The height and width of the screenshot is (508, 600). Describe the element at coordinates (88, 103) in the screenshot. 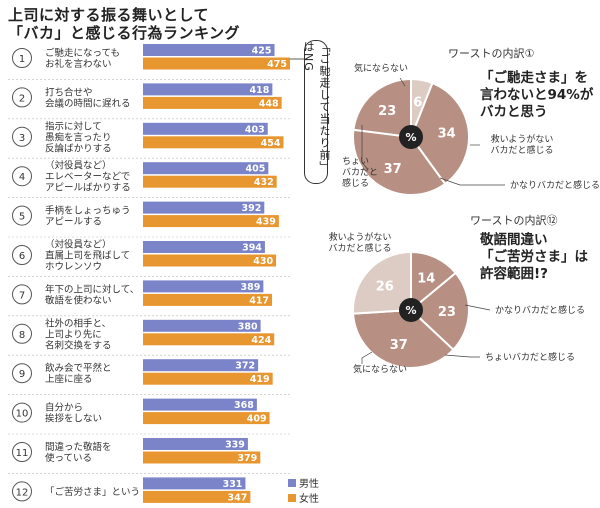

I see `category-label: 会議の時間に遅れる` at that location.